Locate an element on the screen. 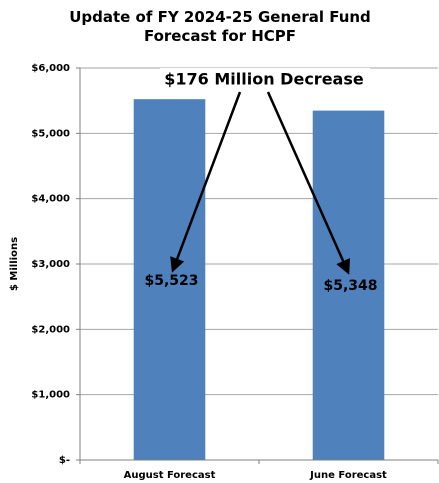 This screenshot has width=439, height=483. y-tick-label: $4,000 is located at coordinates (50, 199).